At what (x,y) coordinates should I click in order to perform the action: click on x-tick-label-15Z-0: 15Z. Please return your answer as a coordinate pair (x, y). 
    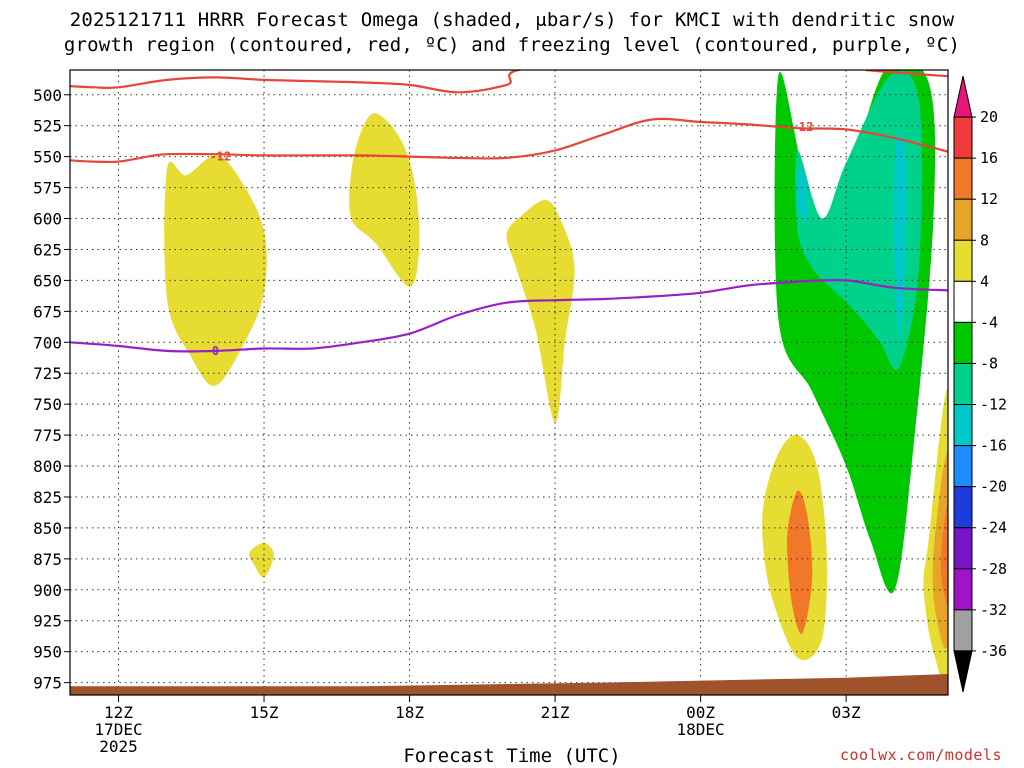
    Looking at the image, I should click on (264, 712).